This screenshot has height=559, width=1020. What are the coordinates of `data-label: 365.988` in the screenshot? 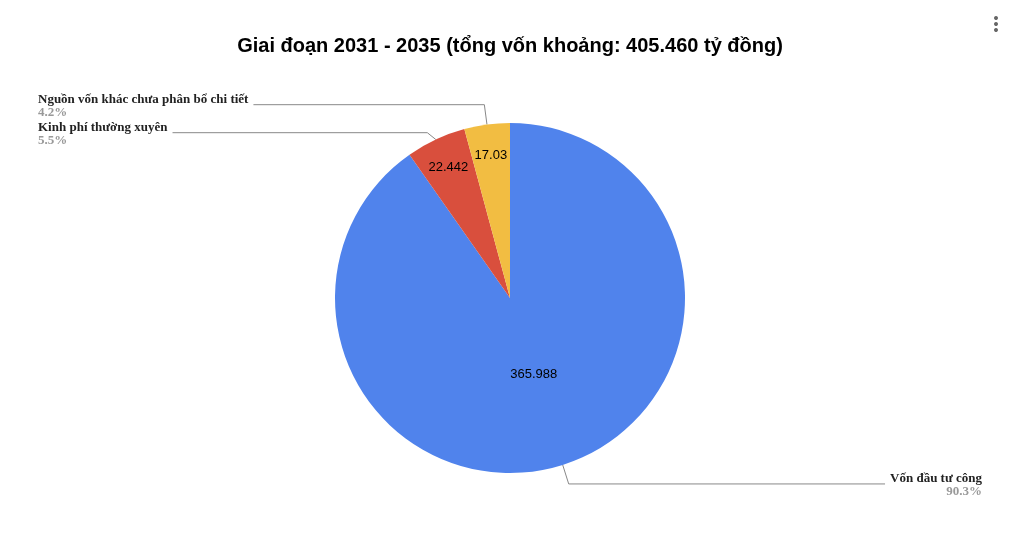 It's located at (534, 373).